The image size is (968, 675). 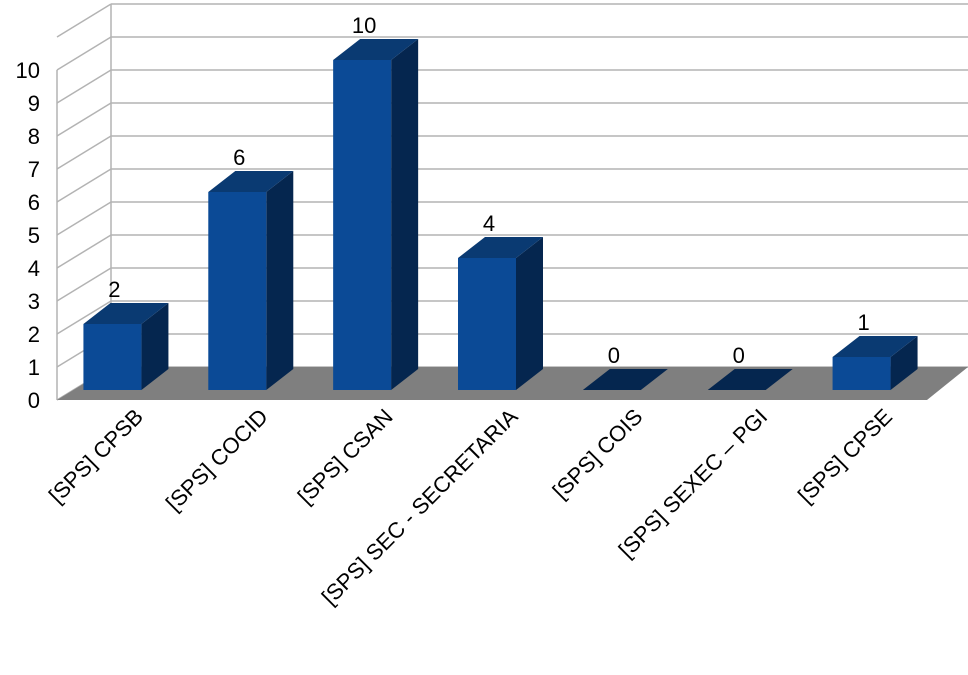 I want to click on x-tick-label: [SPS] COCID, so click(x=217, y=460).